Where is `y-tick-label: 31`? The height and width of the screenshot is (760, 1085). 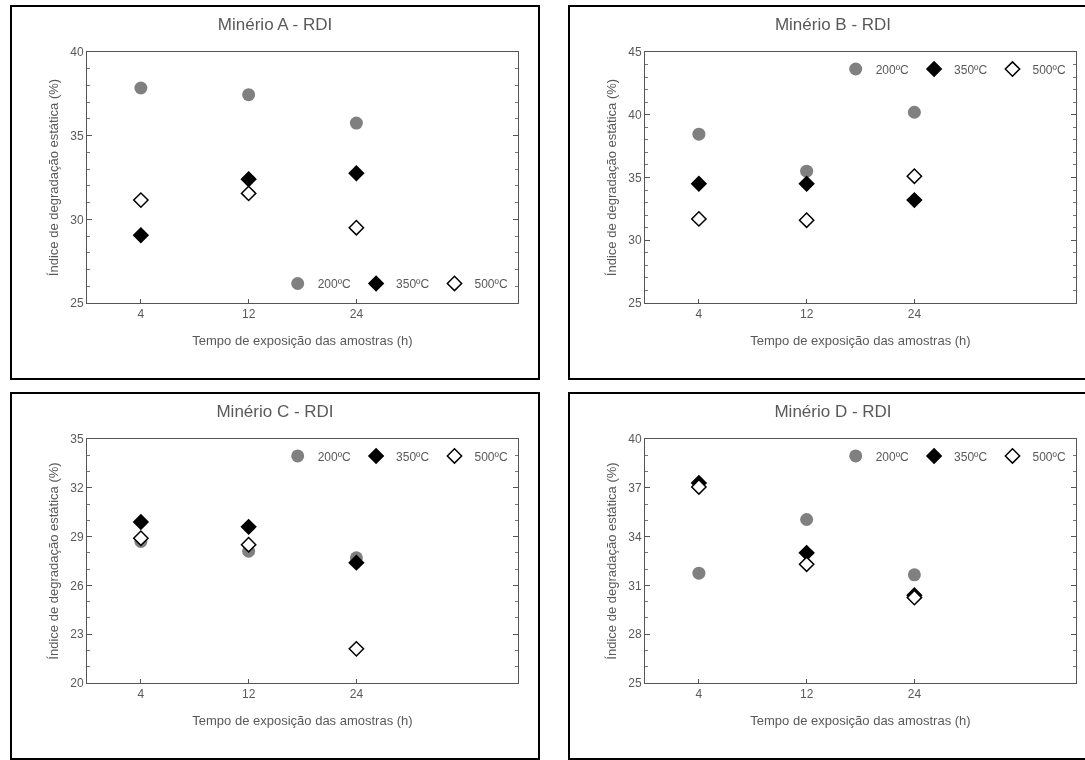
y-tick-label: 31 is located at coordinates (635, 585).